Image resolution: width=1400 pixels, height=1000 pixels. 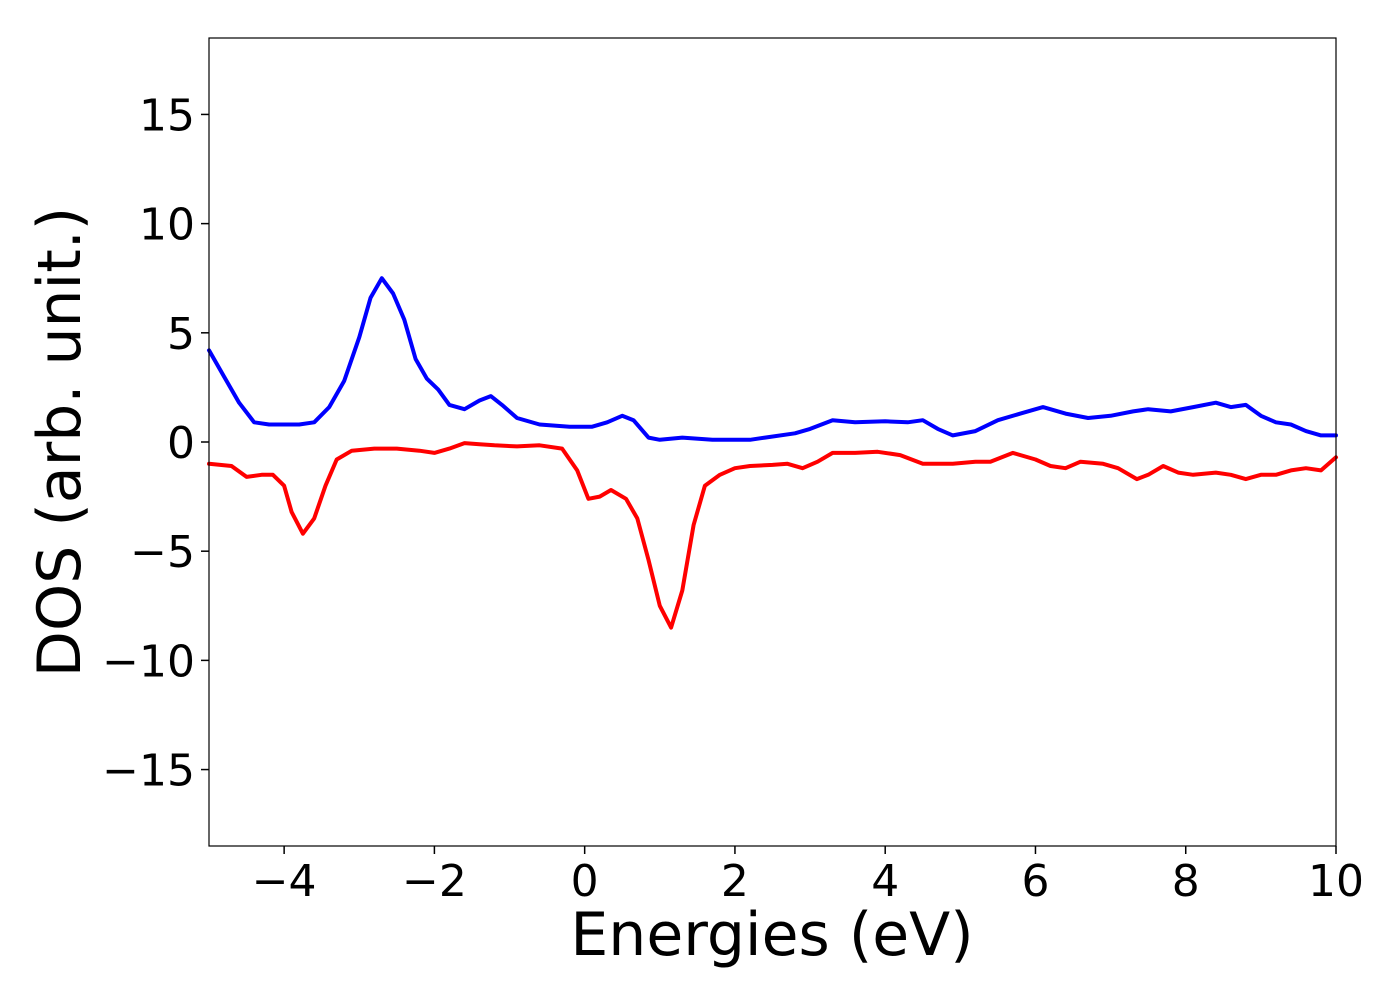 What do you see at coordinates (284, 881) in the screenshot?
I see `x-tick-label: −4` at bounding box center [284, 881].